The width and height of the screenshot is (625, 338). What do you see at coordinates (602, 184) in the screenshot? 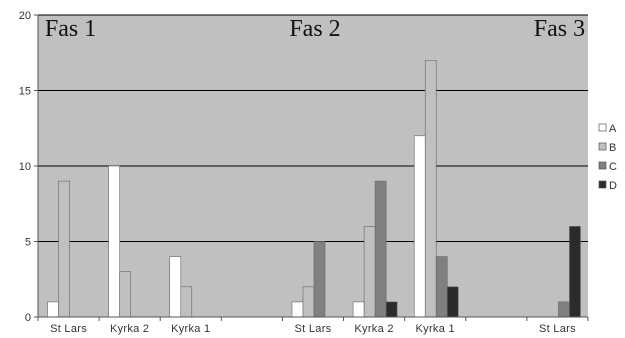
I see `legend-swatch-D` at bounding box center [602, 184].